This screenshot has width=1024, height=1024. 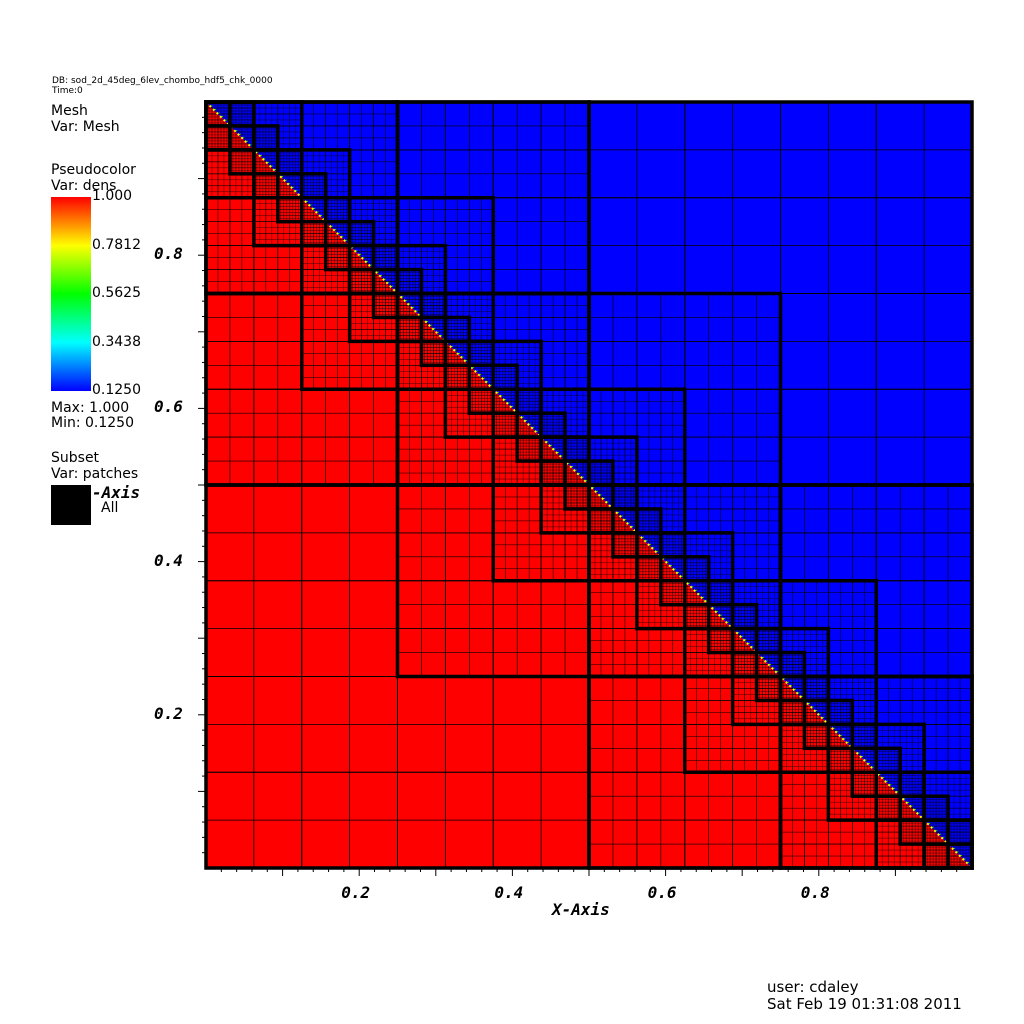 I want to click on x-axis-title: X-Axis, so click(x=581, y=909).